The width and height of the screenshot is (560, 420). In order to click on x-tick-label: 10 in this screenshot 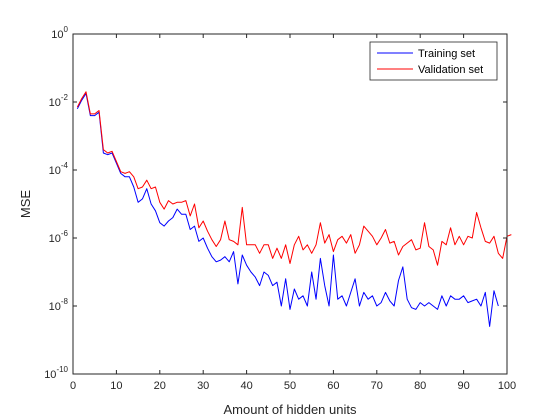, I will do `click(116, 386)`.